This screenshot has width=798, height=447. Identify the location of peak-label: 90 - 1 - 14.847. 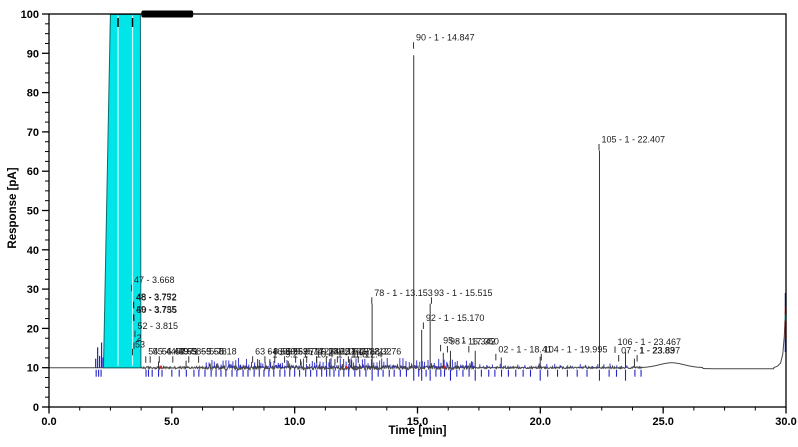
(445, 38).